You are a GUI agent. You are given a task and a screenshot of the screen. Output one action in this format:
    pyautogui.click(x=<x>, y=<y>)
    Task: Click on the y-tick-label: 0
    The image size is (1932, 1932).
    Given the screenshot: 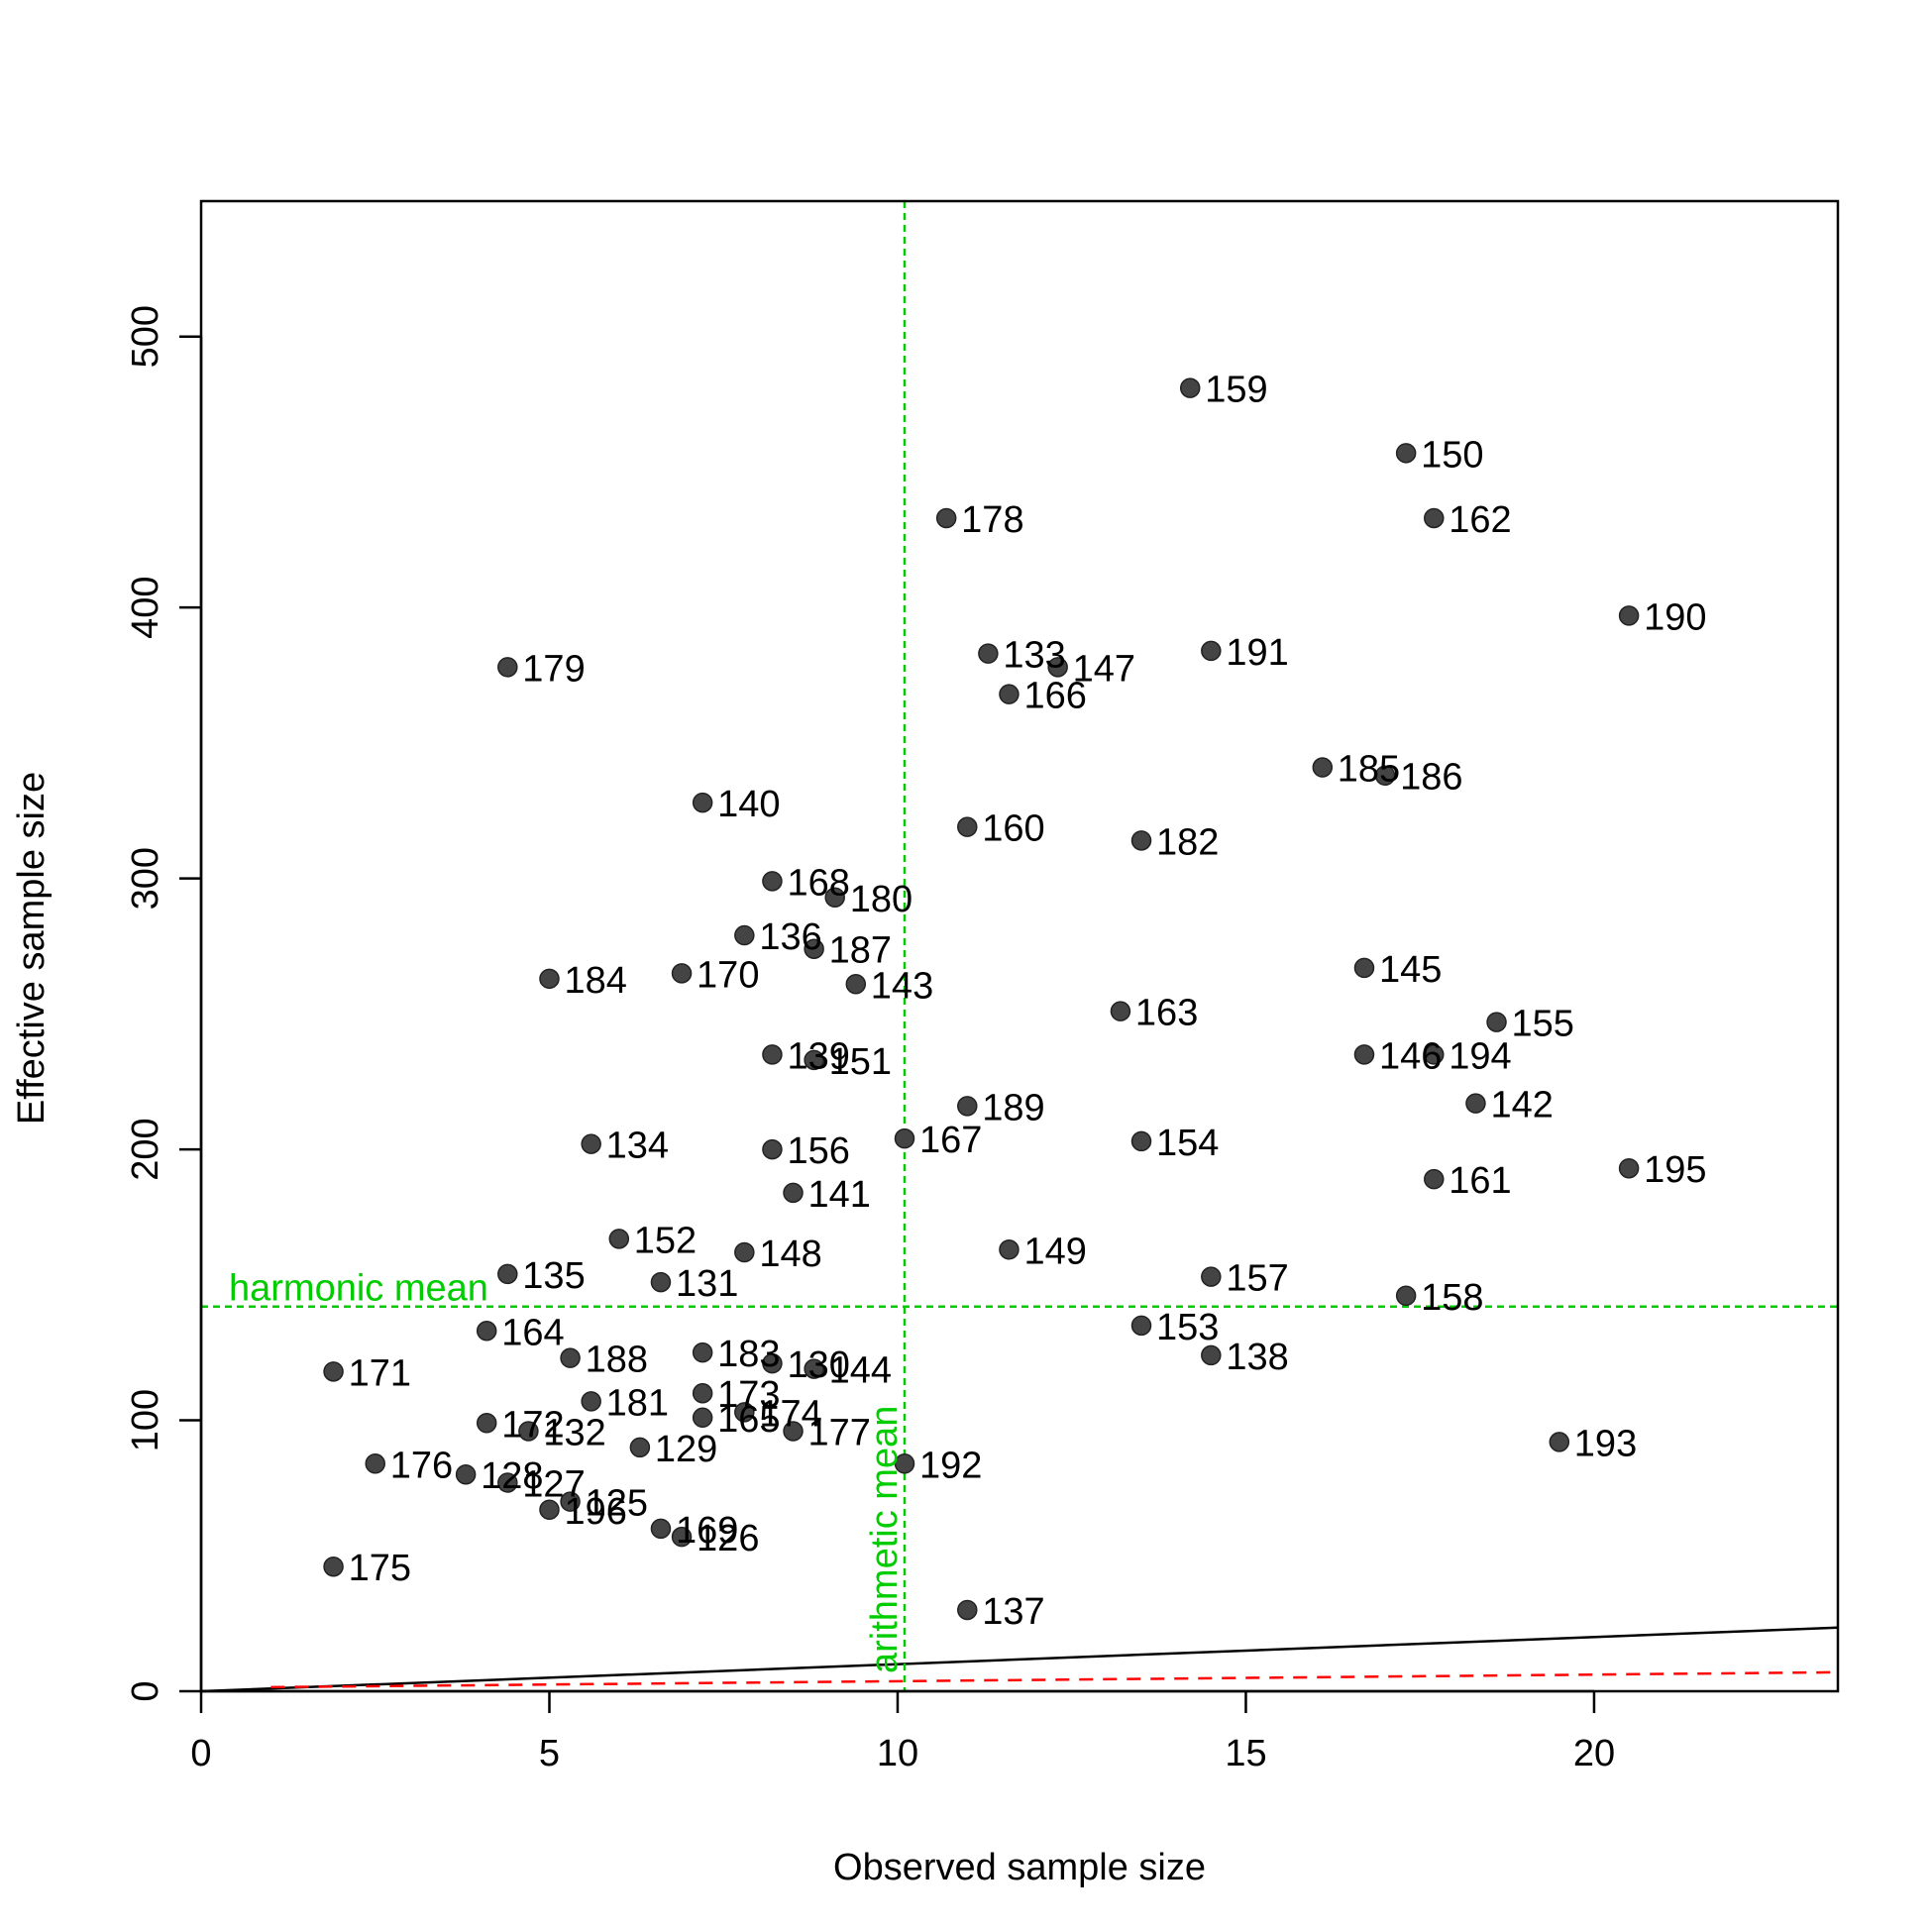 What is the action you would take?
    pyautogui.click(x=145, y=1691)
    